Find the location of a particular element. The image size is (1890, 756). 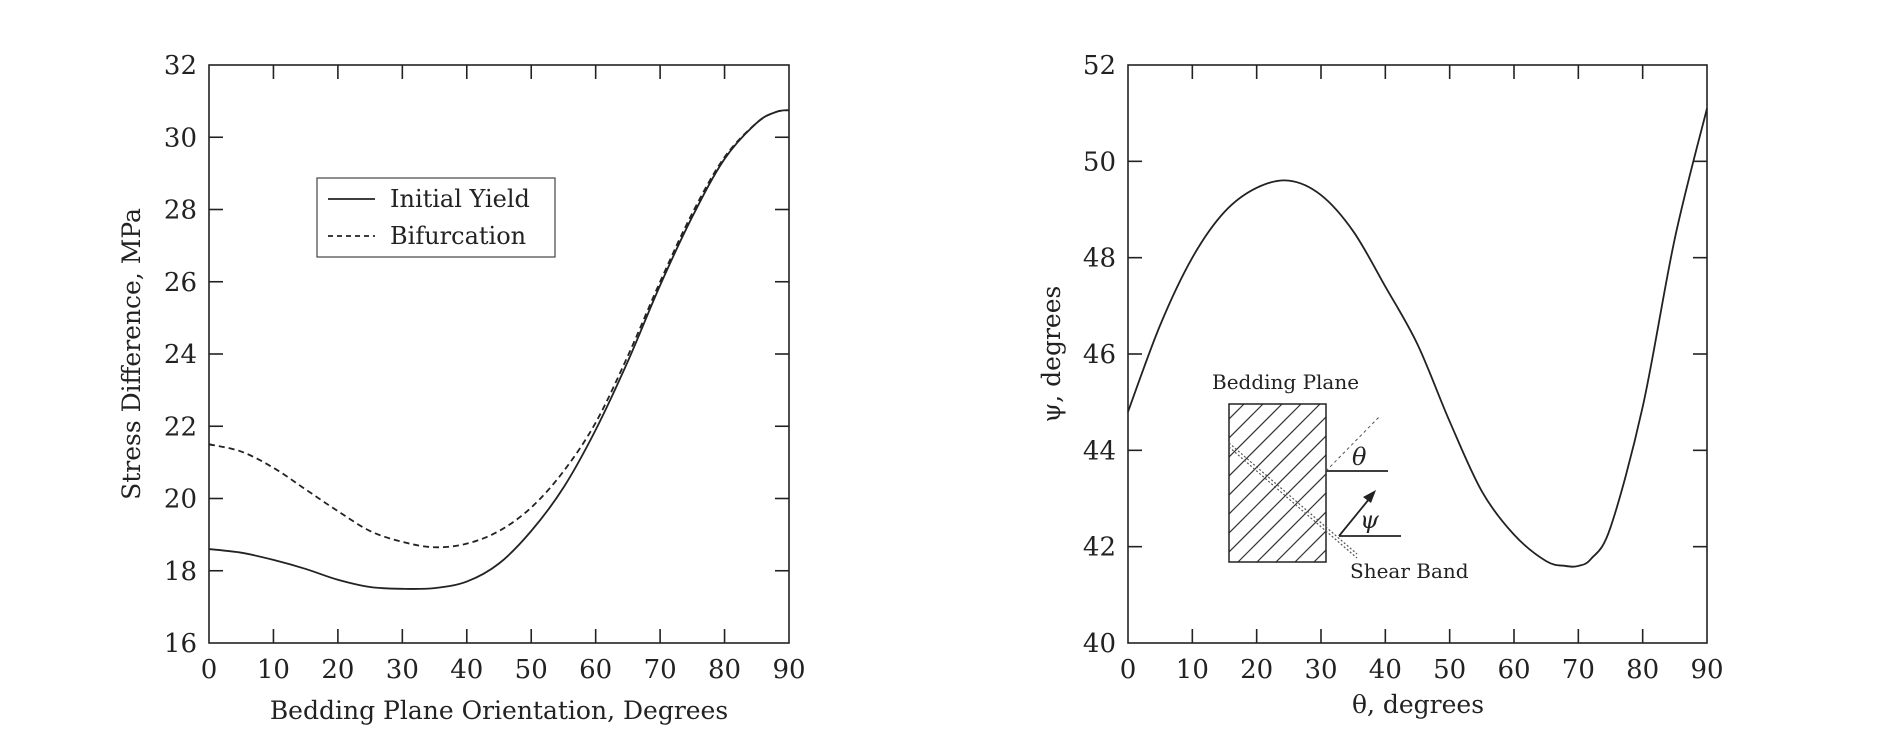

right-x-tick-label: 80 is located at coordinates (1642, 670).